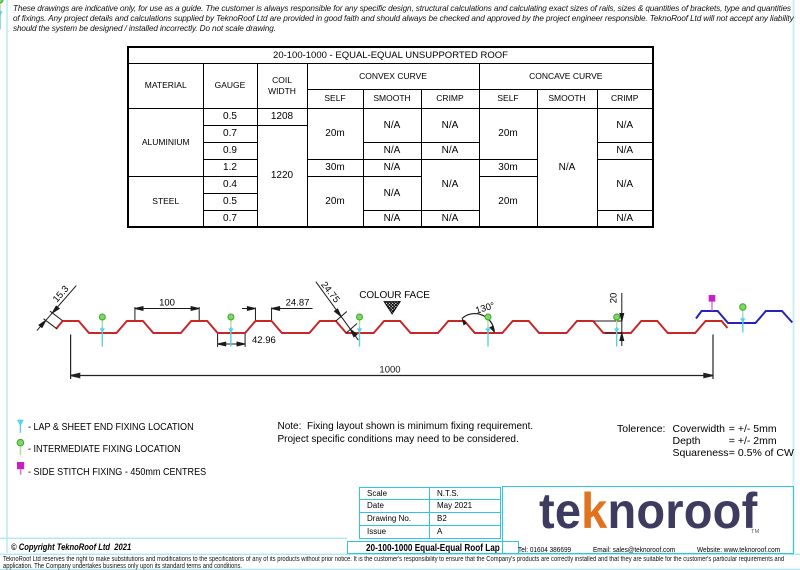  I want to click on svg-text: 1000, so click(389, 370).